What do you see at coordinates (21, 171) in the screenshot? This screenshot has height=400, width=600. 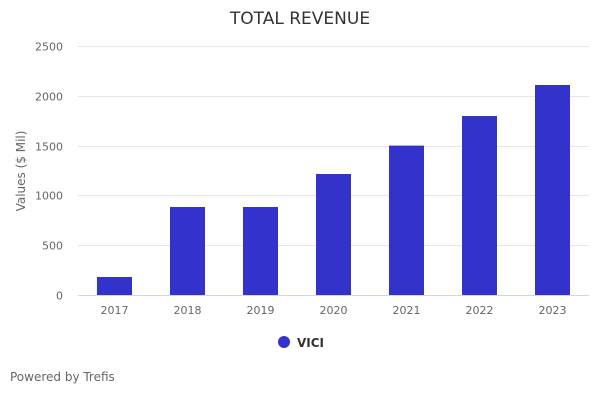 I see `y-axis-title: Values ($ Mil)` at bounding box center [21, 171].